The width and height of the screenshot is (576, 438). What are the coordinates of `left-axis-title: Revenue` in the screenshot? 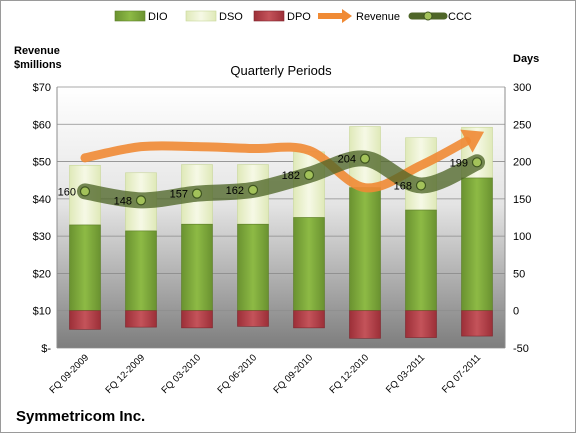 It's located at (37, 51).